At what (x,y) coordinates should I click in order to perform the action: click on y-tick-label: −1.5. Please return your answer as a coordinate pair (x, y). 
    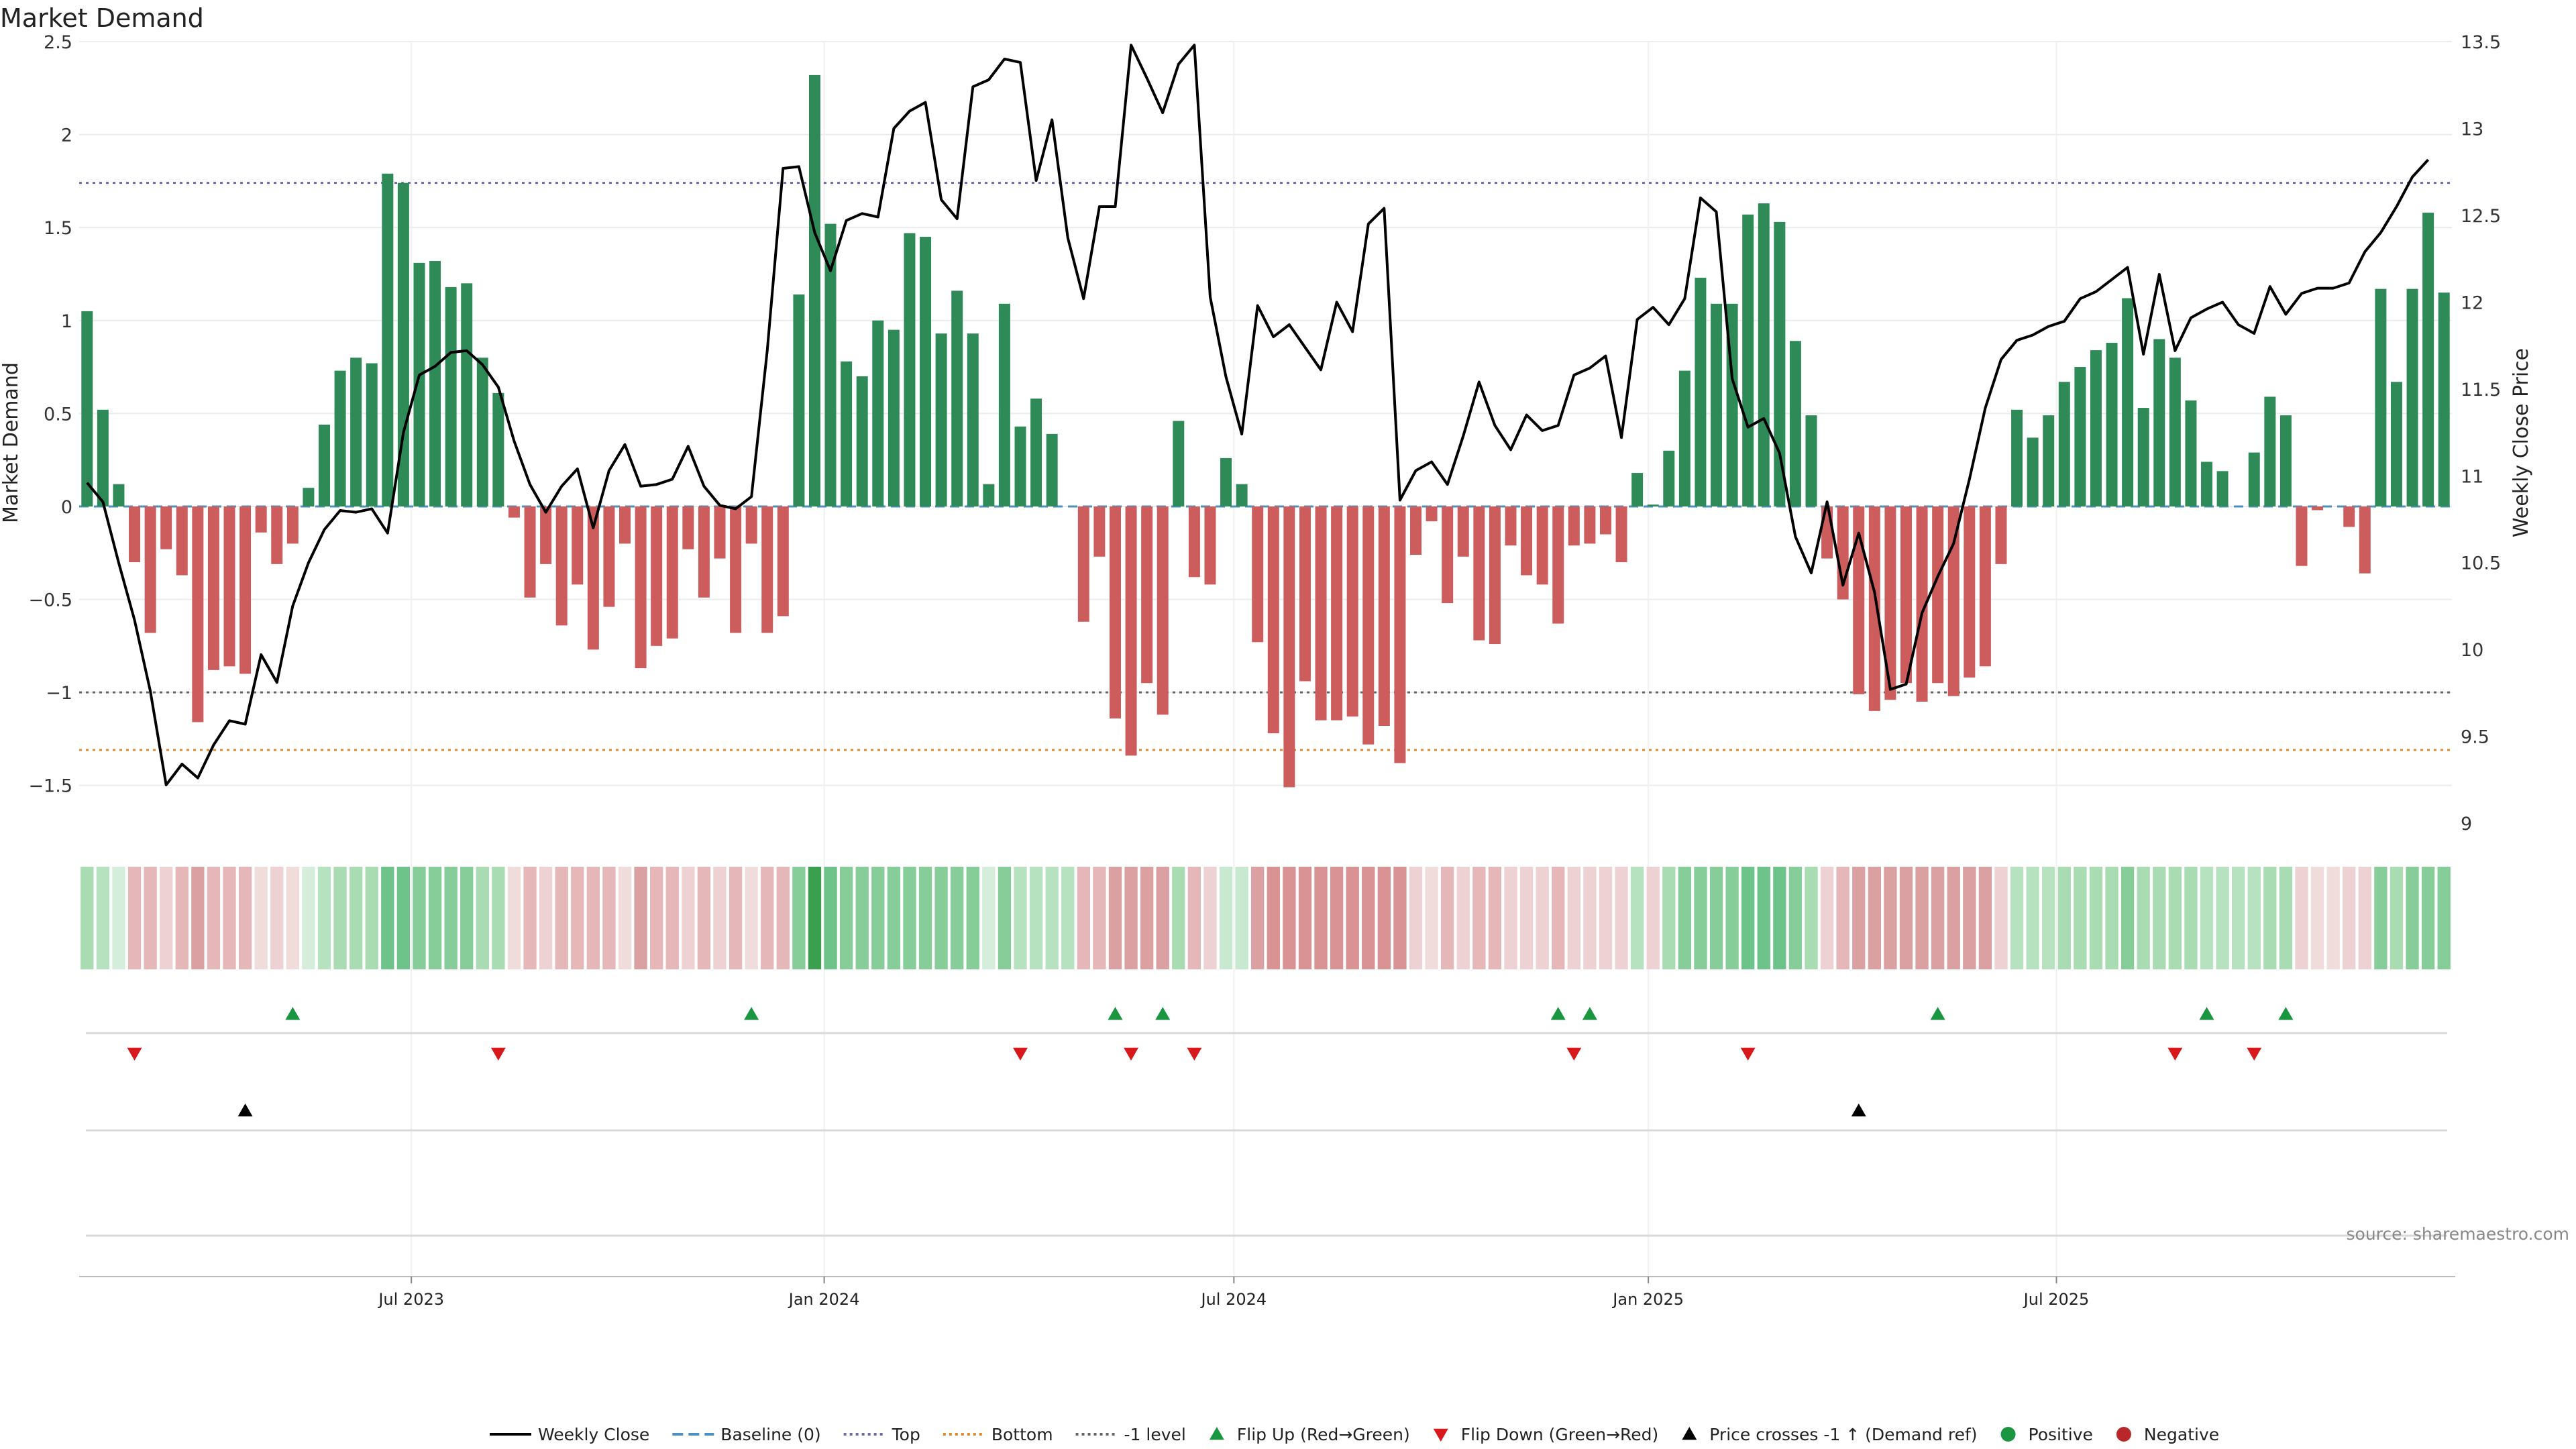
    Looking at the image, I should click on (50, 786).